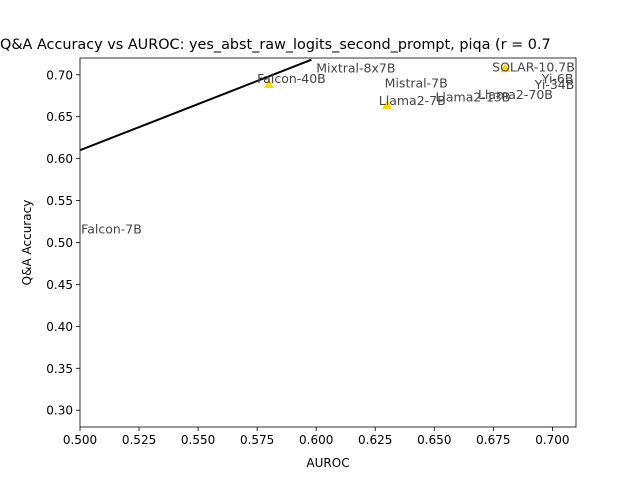 The height and width of the screenshot is (480, 640). What do you see at coordinates (59, 411) in the screenshot?
I see `y-tick-label: 0.30` at bounding box center [59, 411].